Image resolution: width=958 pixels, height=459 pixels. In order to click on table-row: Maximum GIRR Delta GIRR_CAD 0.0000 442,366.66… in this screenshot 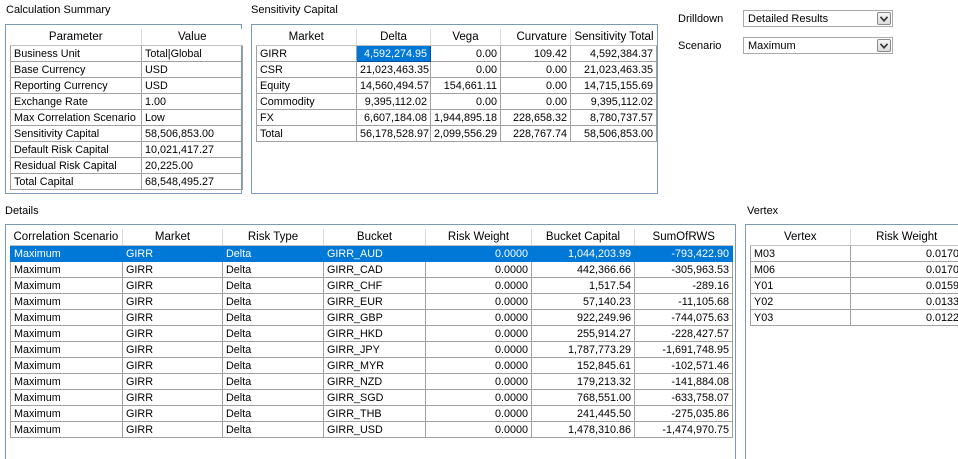, I will do `click(371, 269)`.